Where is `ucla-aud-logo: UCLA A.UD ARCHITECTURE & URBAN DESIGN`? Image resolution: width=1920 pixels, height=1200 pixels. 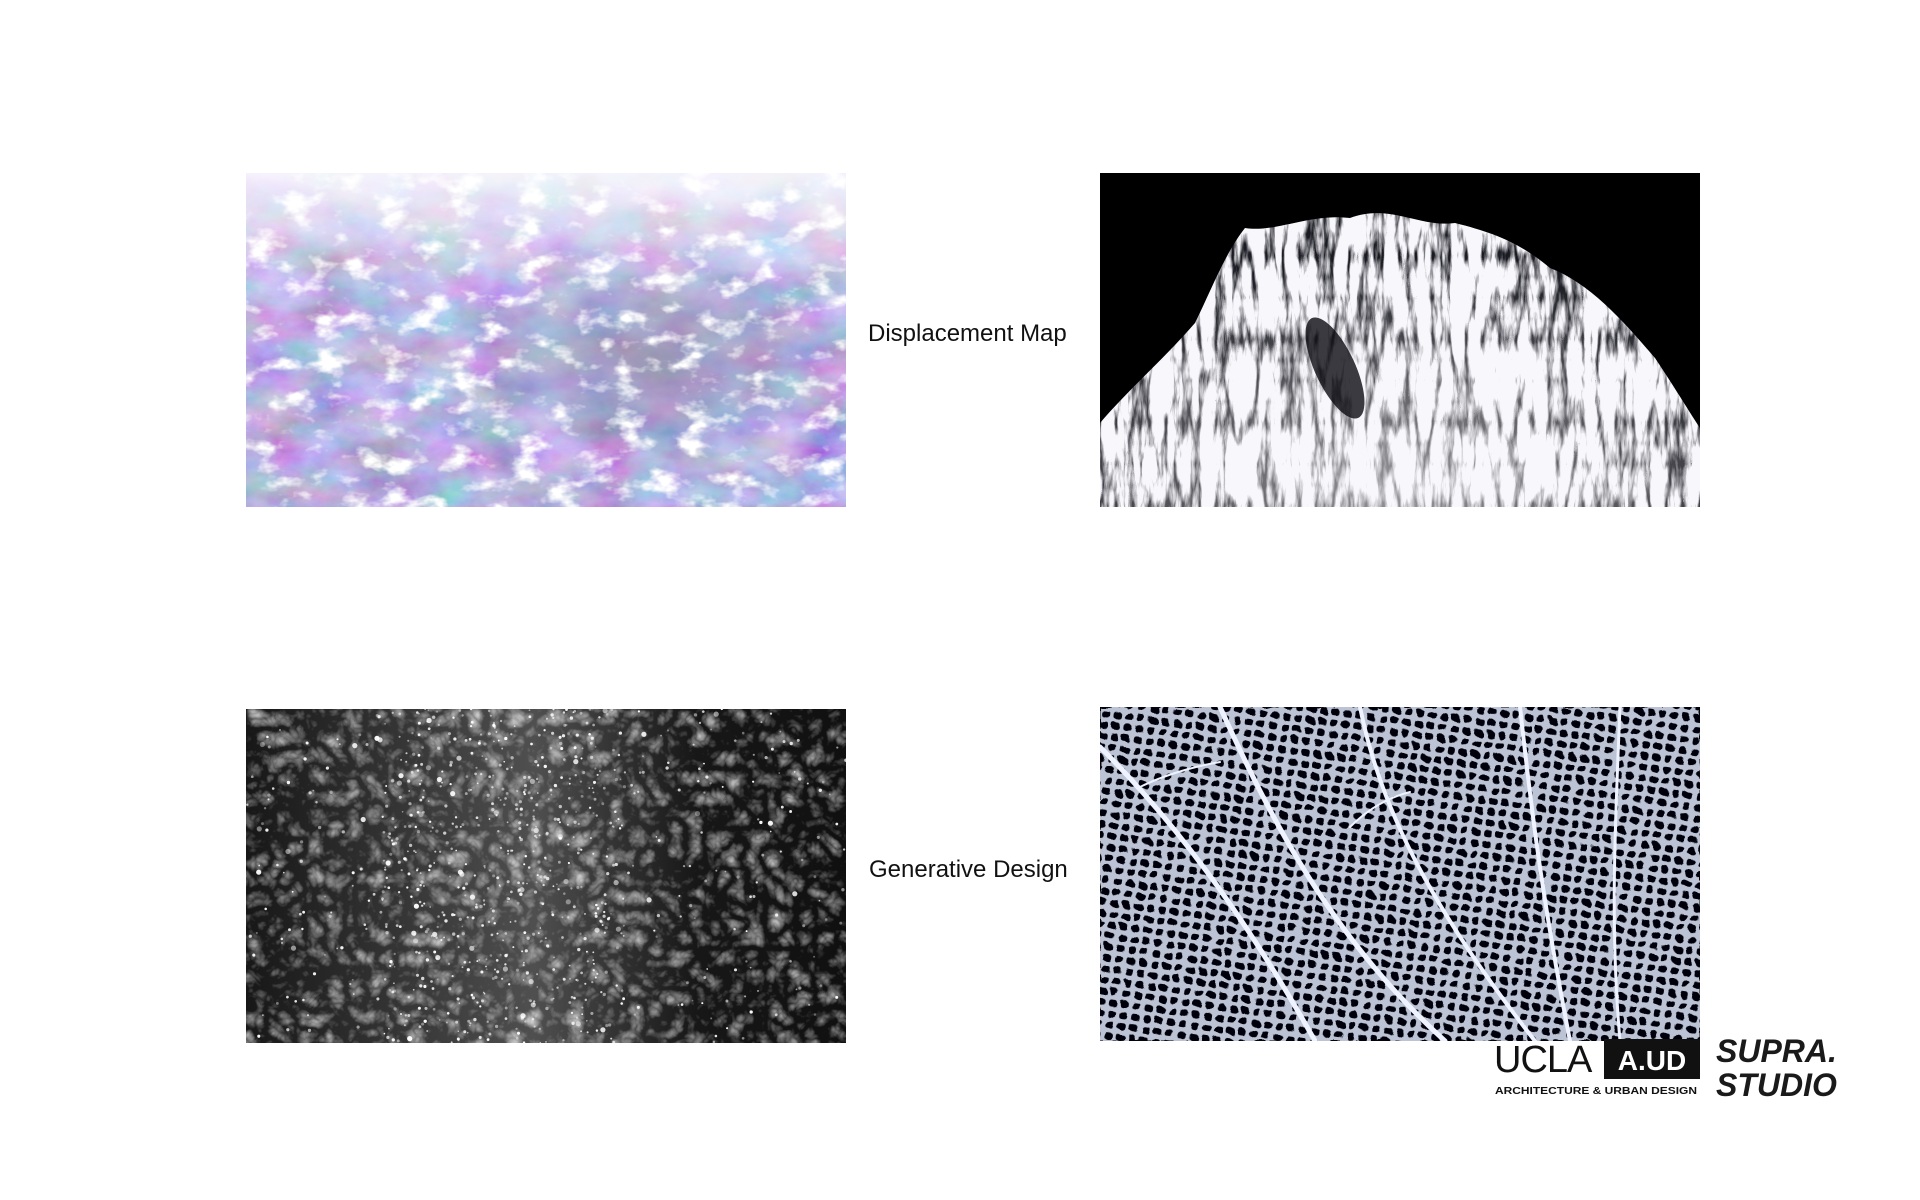 ucla-aud-logo: UCLA A.UD ARCHITECTURE & URBAN DESIGN is located at coordinates (1597, 1067).